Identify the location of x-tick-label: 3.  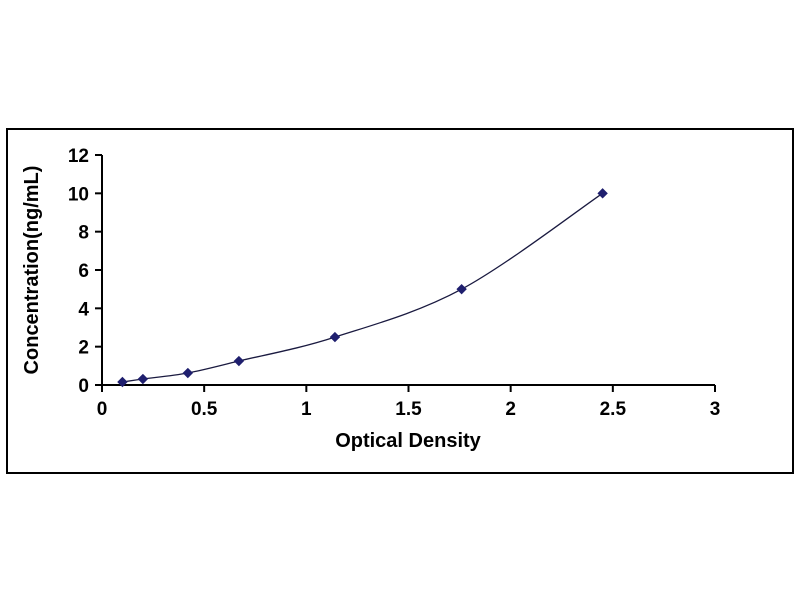
(715, 409).